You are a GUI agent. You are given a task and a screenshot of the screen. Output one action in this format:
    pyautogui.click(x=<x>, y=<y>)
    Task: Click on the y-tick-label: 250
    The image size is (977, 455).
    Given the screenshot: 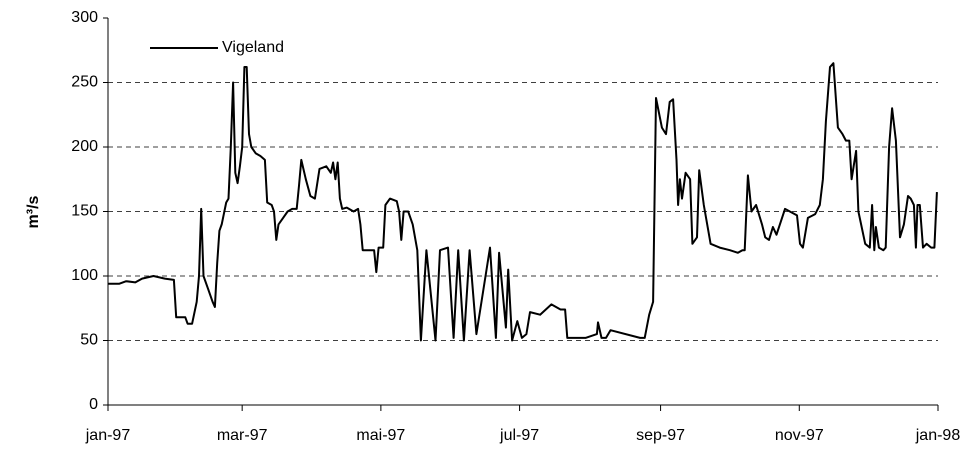 What is the action you would take?
    pyautogui.click(x=84, y=82)
    